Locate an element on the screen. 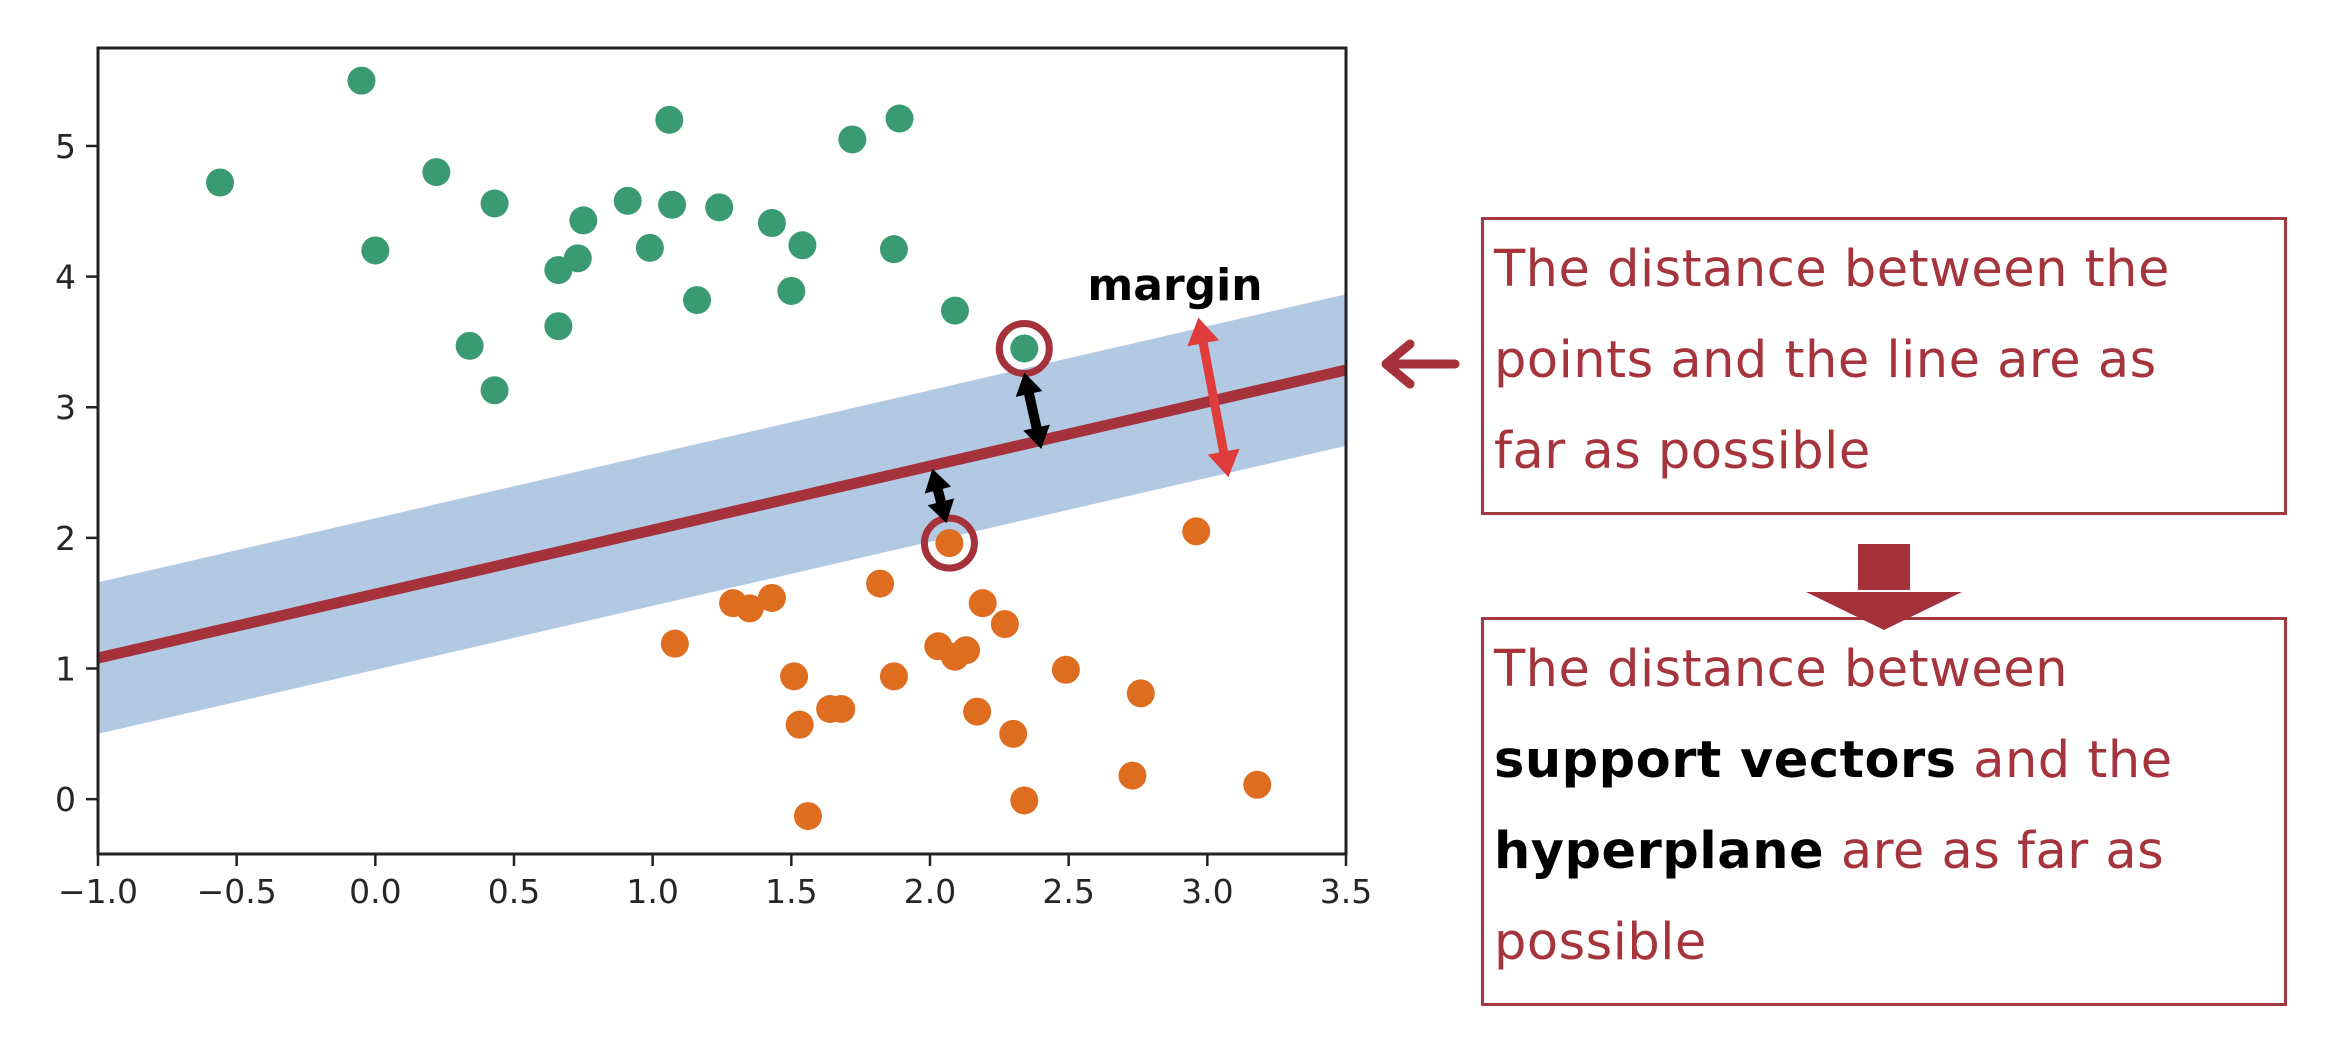 The width and height of the screenshot is (2328, 1042). x-tick-label: −0.5 is located at coordinates (237, 891).